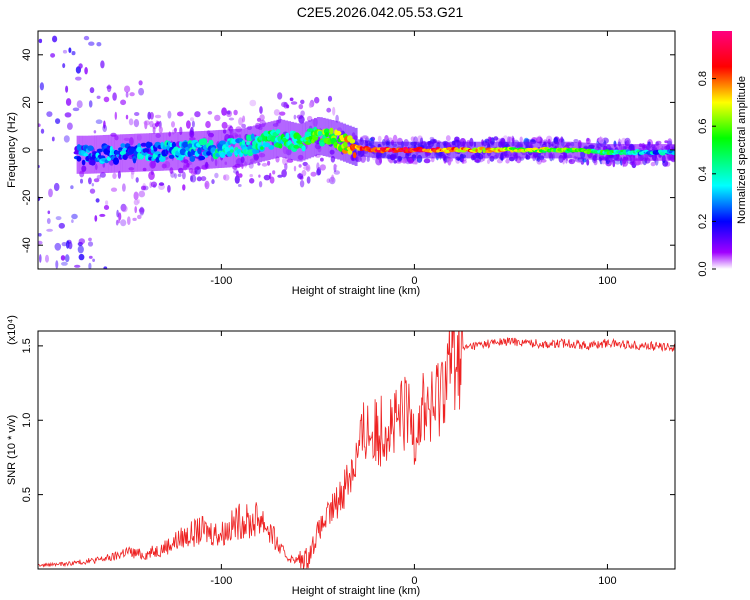  Describe the element at coordinates (380, 12) in the screenshot. I see `figure-title: C2E5.2026.042.05.53.G21` at that location.